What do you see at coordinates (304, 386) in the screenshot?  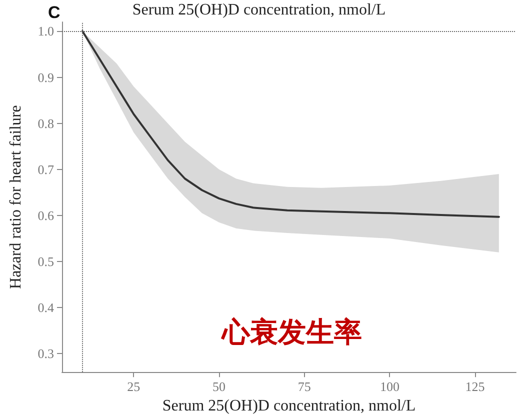 I see `x-tick-label: 75` at bounding box center [304, 386].